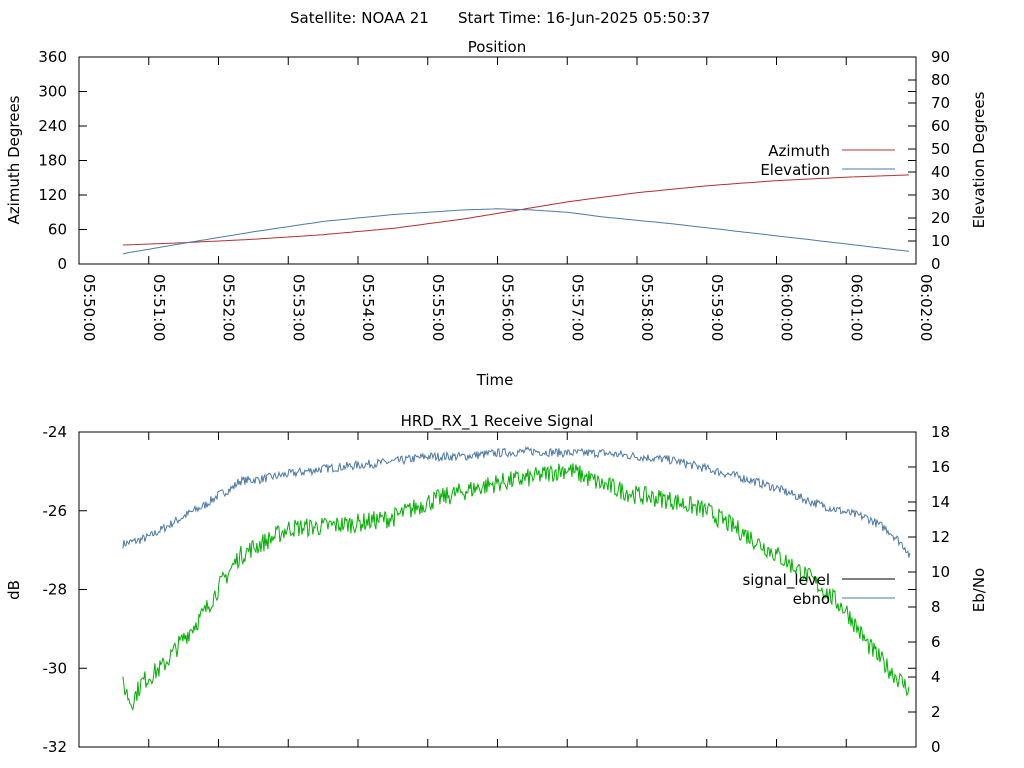 Image resolution: width=1024 pixels, height=768 pixels. Describe the element at coordinates (940, 218) in the screenshot. I see `right-tick-label: 20` at that location.